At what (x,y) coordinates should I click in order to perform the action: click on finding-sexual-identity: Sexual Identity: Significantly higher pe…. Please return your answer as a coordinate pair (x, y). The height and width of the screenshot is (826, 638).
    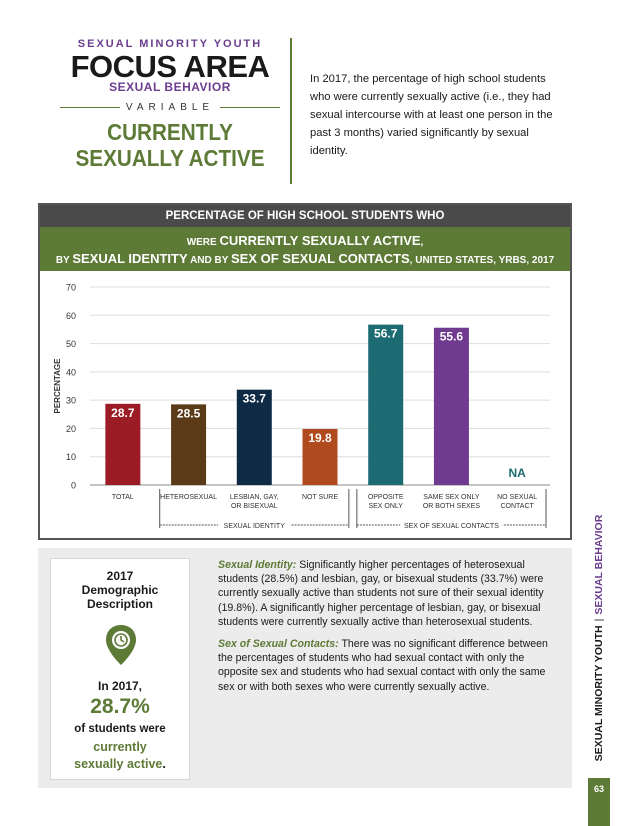
    Looking at the image, I should click on (390, 593).